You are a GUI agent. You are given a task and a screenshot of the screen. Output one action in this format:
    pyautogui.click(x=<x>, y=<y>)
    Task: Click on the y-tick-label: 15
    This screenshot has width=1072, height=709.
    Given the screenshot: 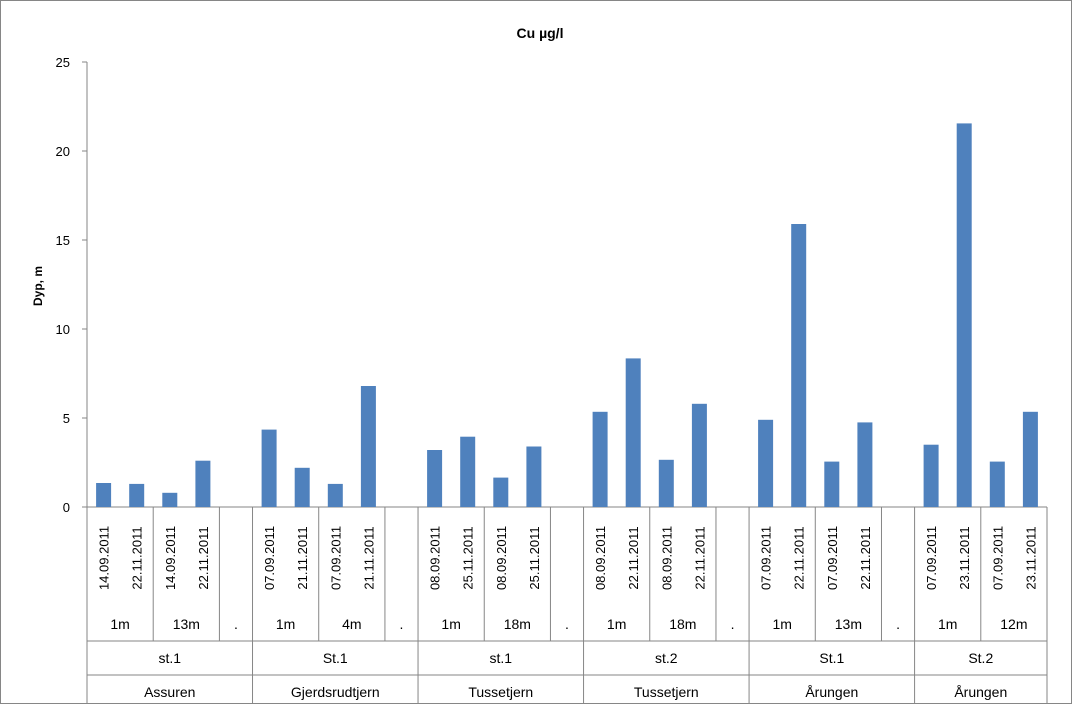 What is the action you would take?
    pyautogui.click(x=63, y=240)
    